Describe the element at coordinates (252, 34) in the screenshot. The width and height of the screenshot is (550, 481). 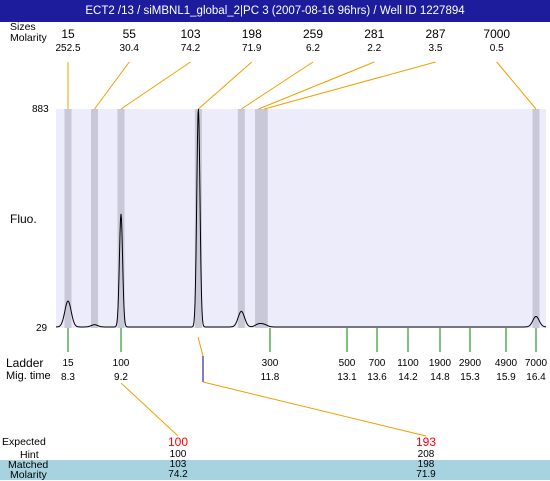
I see `peak-size-label: 198` at that location.